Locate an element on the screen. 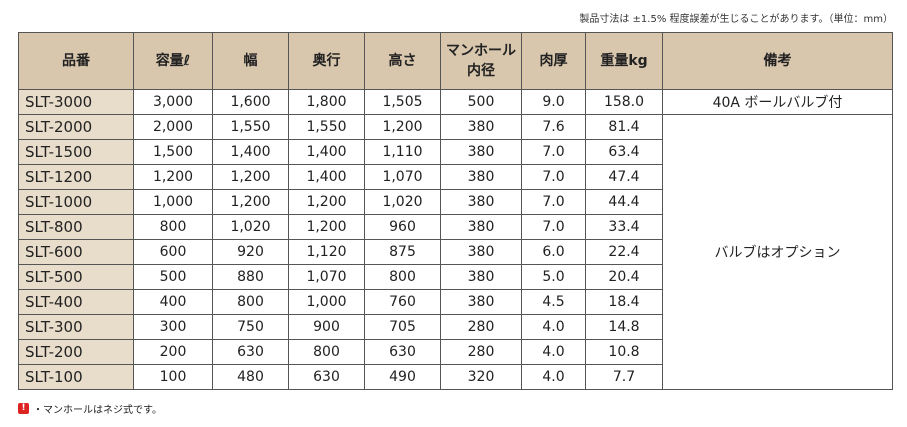 The width and height of the screenshot is (907, 427). product-code: SLT-500 is located at coordinates (76, 277).